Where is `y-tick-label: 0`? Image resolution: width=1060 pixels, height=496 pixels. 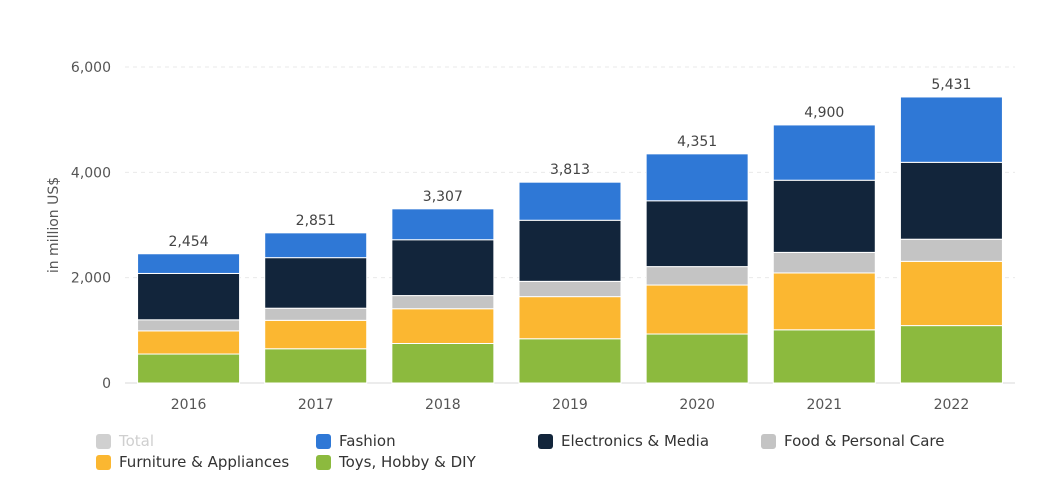
y-tick-label: 0 is located at coordinates (106, 384).